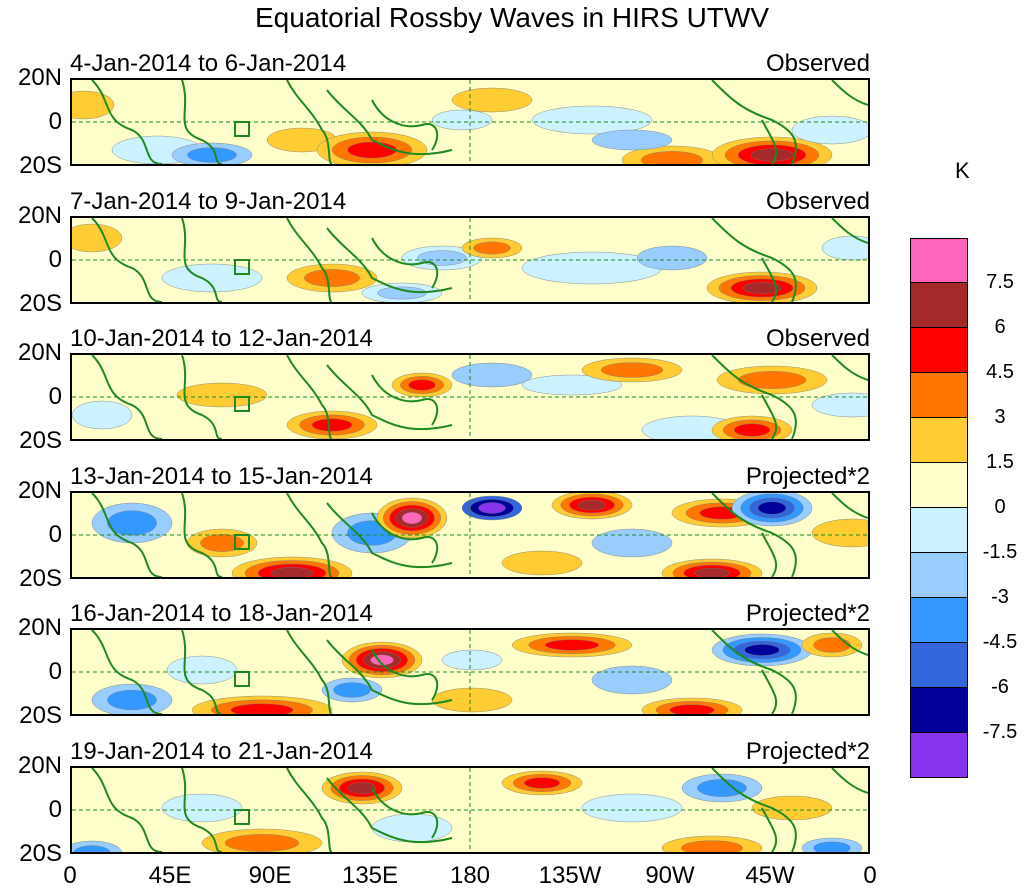 The width and height of the screenshot is (1024, 890). Describe the element at coordinates (470, 875) in the screenshot. I see `longitude-label: 180` at that location.